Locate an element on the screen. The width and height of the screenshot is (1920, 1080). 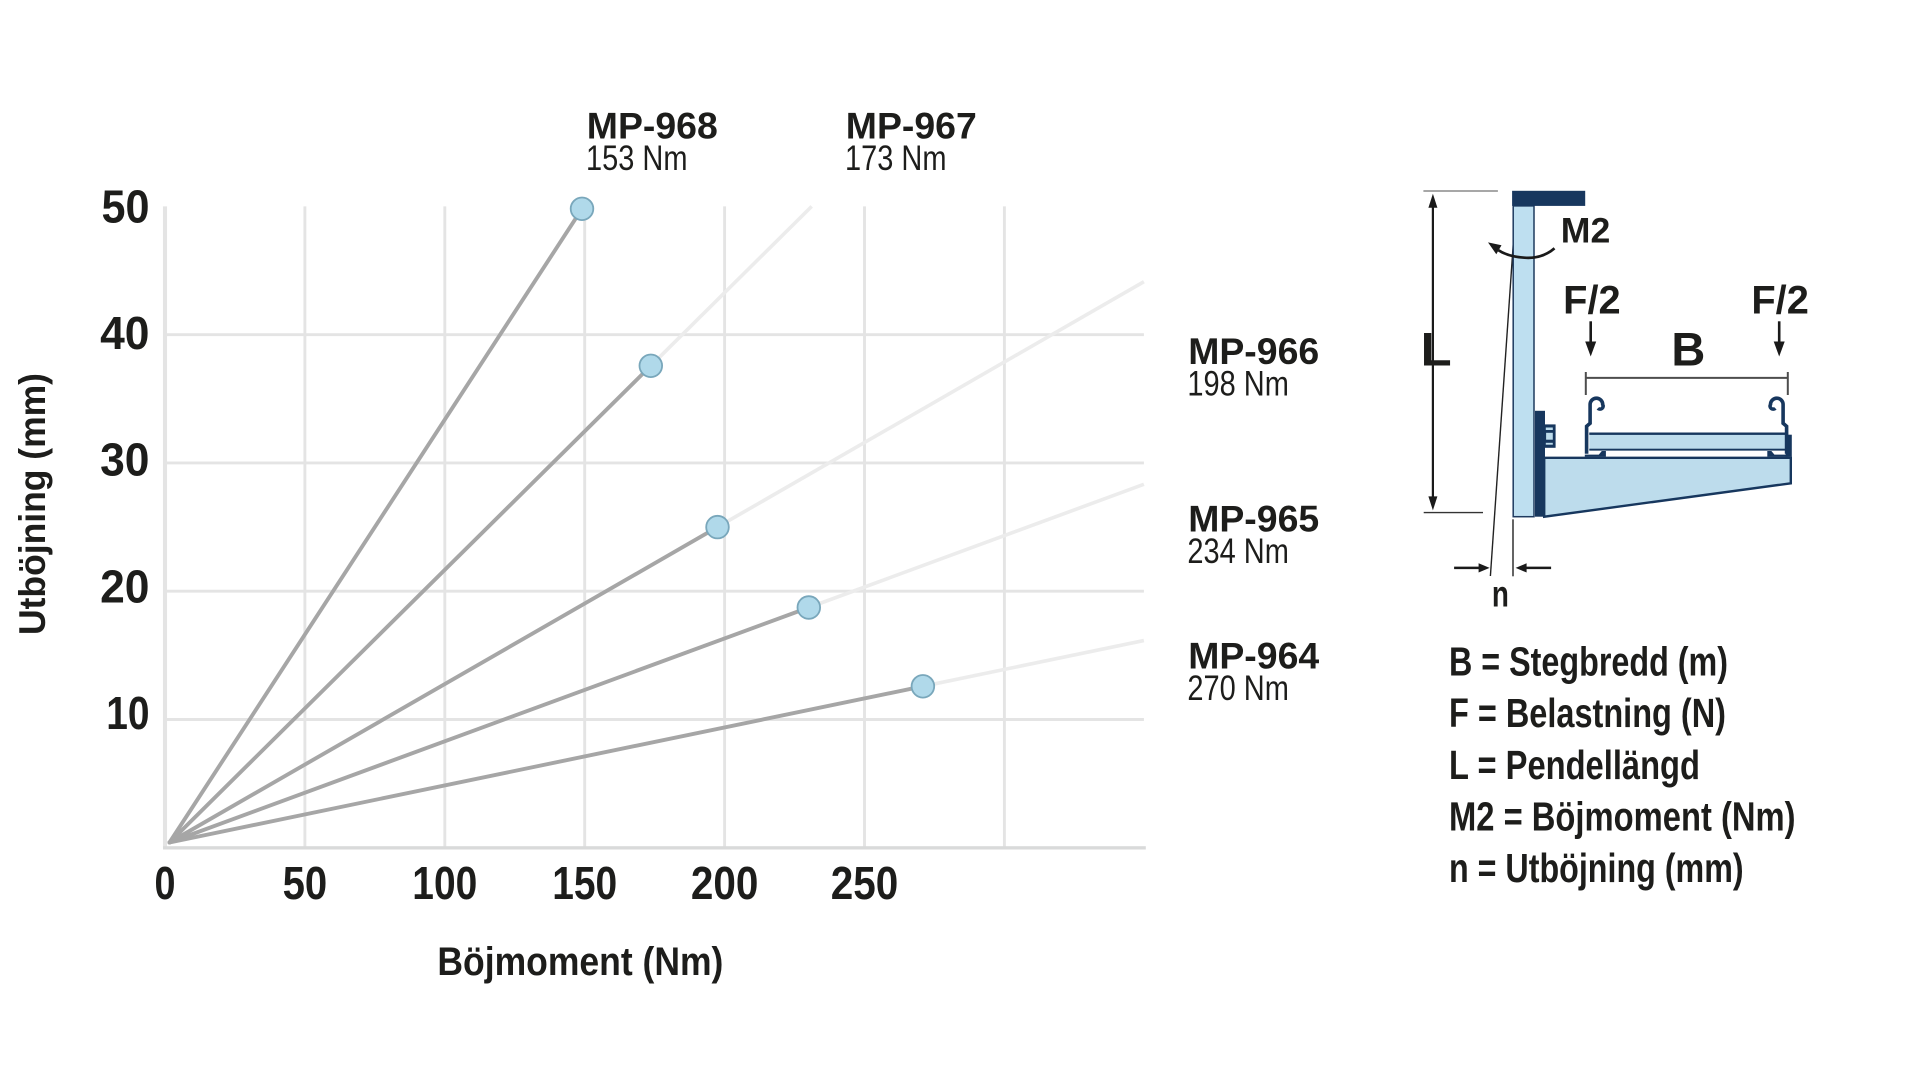
svg-text: 250 is located at coordinates (865, 883).